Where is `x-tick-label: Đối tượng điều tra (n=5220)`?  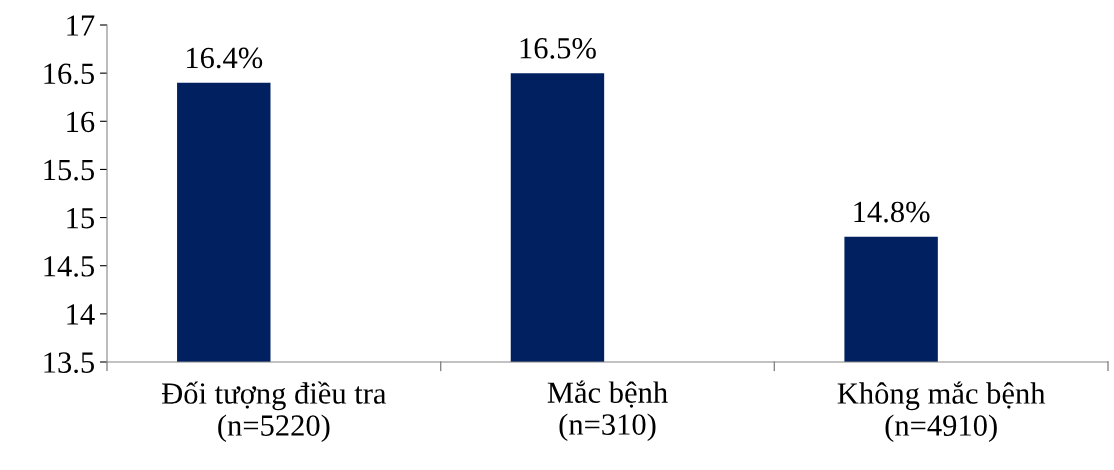
x-tick-label: Đối tượng điều tra (n=5220) is located at coordinates (274, 412).